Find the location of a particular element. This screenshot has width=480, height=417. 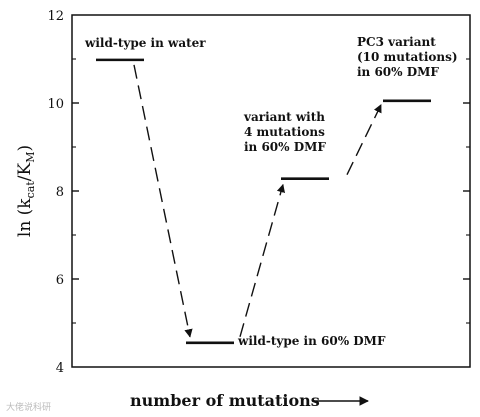

watermark: 大佬说科研 is located at coordinates (28, 407).